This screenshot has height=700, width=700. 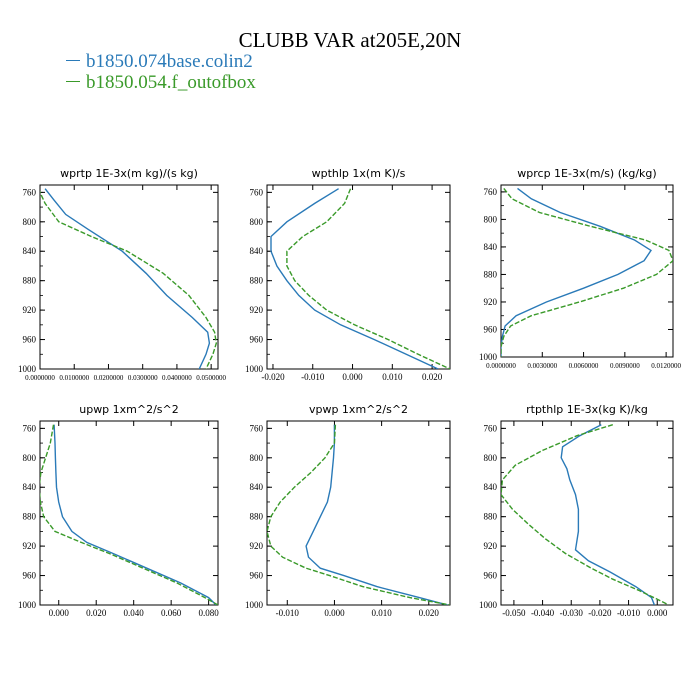 What do you see at coordinates (358, 409) in the screenshot?
I see `panel-title: vpwp 1xm^2/s^2` at bounding box center [358, 409].